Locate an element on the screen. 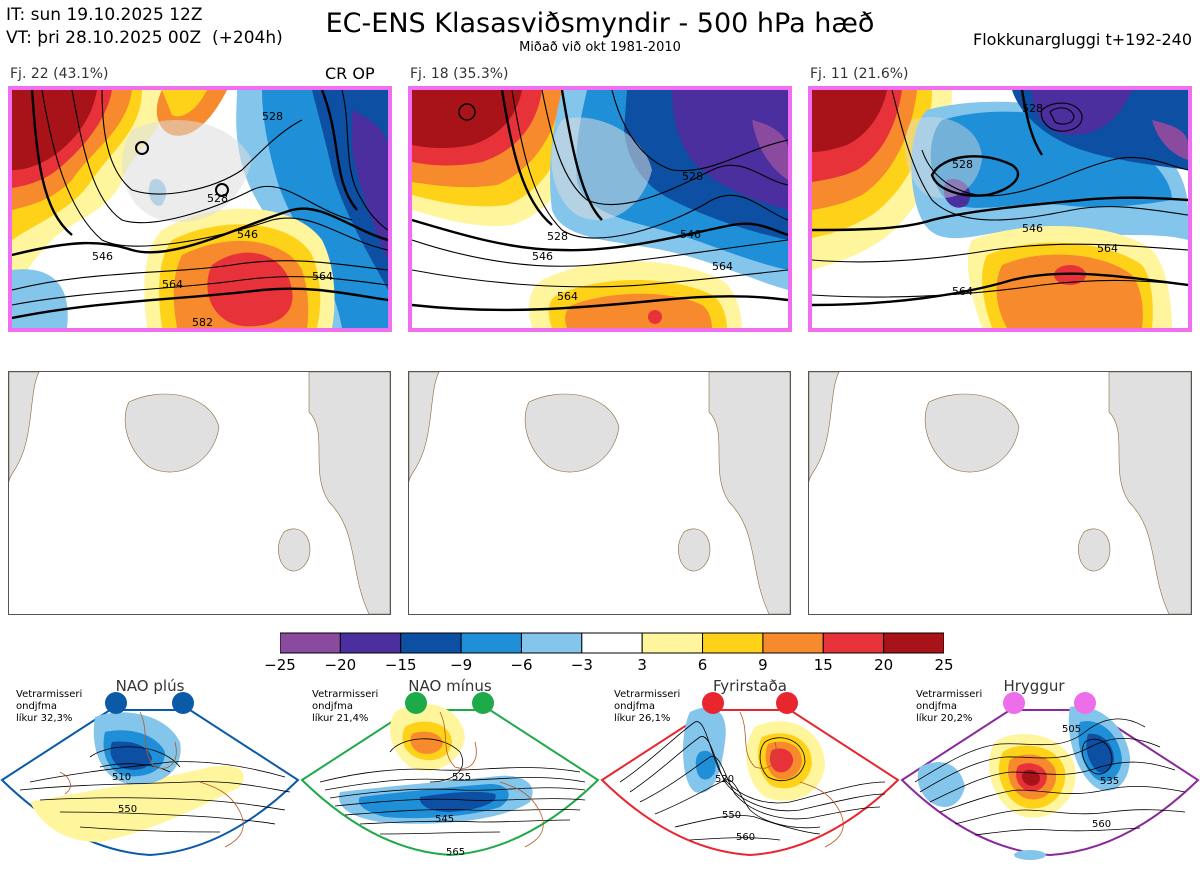 This screenshot has width=1200, height=871. regime-ridge-title: Hryggur is located at coordinates (1034, 686).